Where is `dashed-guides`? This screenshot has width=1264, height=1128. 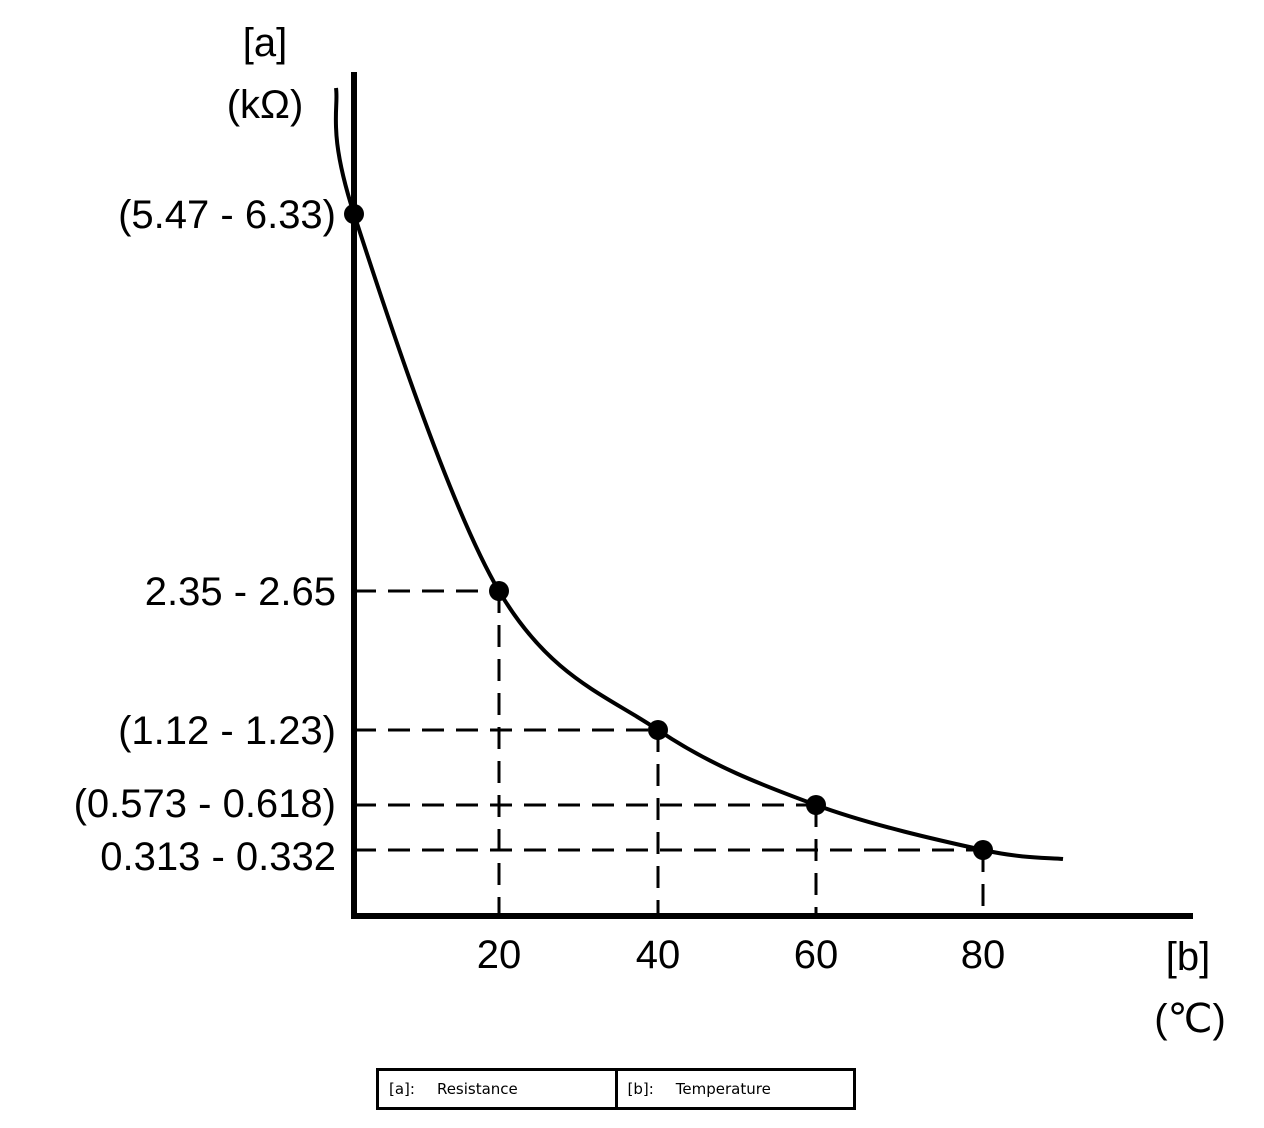 dashed-guides is located at coordinates (669, 752).